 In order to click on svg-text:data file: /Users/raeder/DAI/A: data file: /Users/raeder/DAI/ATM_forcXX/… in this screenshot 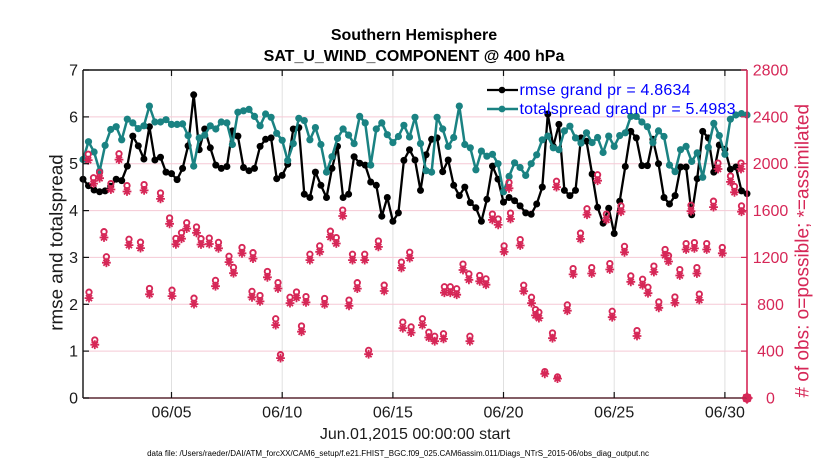, I will do `click(398, 453)`.